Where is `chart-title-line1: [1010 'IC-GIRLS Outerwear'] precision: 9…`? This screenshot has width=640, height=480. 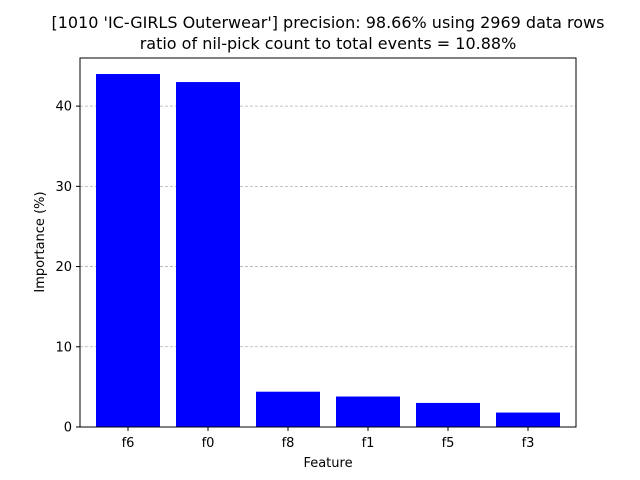 chart-title-line1: [1010 'IC-GIRLS Outerwear'] precision: 9… is located at coordinates (328, 22).